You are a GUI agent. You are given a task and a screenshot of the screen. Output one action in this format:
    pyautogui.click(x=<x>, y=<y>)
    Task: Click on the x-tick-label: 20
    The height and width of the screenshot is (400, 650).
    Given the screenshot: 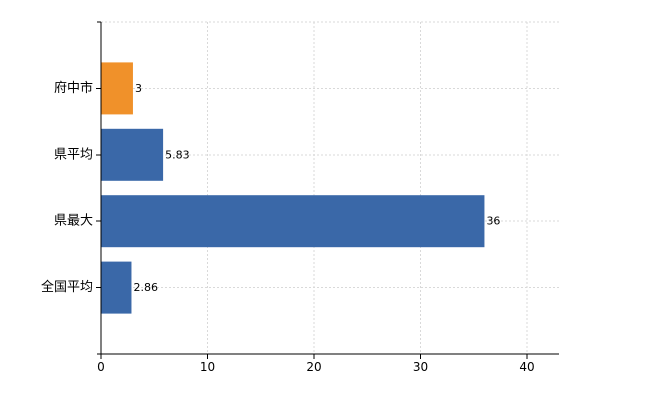 What is the action you would take?
    pyautogui.click(x=313, y=367)
    